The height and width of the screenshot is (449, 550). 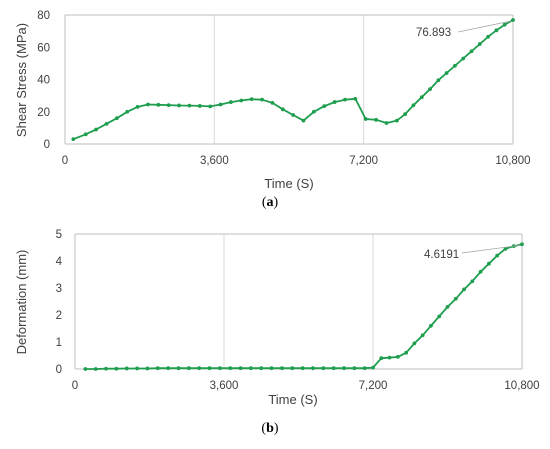 What do you see at coordinates (224, 386) in the screenshot?
I see `chart-b-xtick-label: 3,600` at bounding box center [224, 386].